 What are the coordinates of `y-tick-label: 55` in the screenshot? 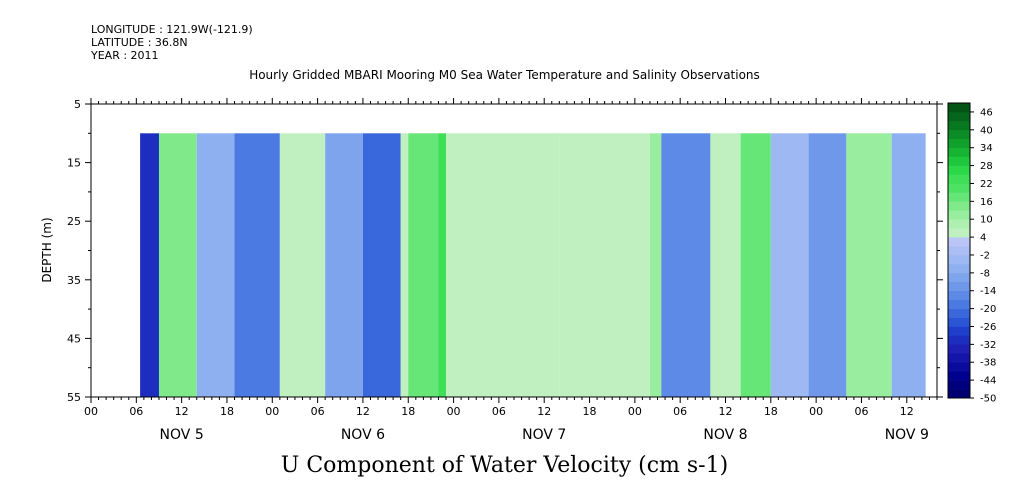 It's located at (74, 397).